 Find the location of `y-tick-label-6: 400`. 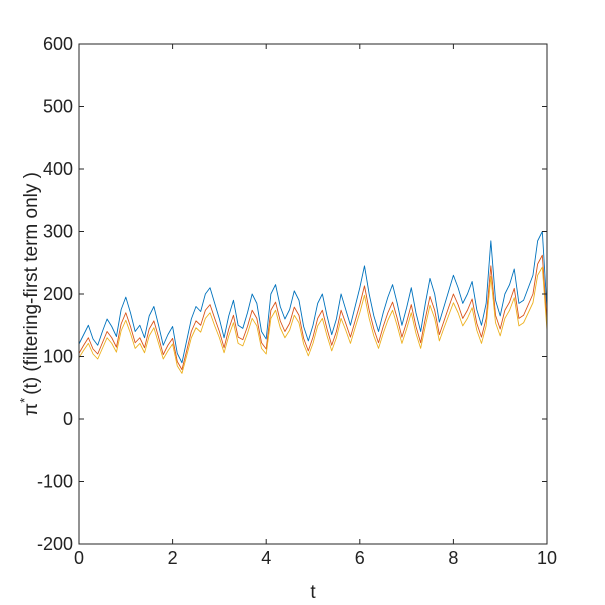

y-tick-label-6: 400 is located at coordinates (58, 169).